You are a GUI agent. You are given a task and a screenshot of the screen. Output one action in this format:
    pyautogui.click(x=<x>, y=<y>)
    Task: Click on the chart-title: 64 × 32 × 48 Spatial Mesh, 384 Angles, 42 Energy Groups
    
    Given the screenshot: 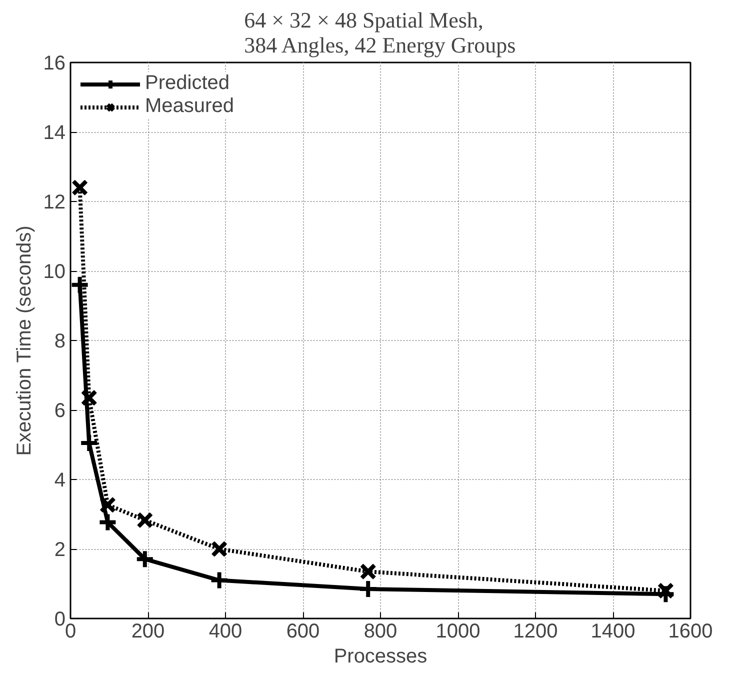 What is the action you would take?
    pyautogui.click(x=380, y=33)
    